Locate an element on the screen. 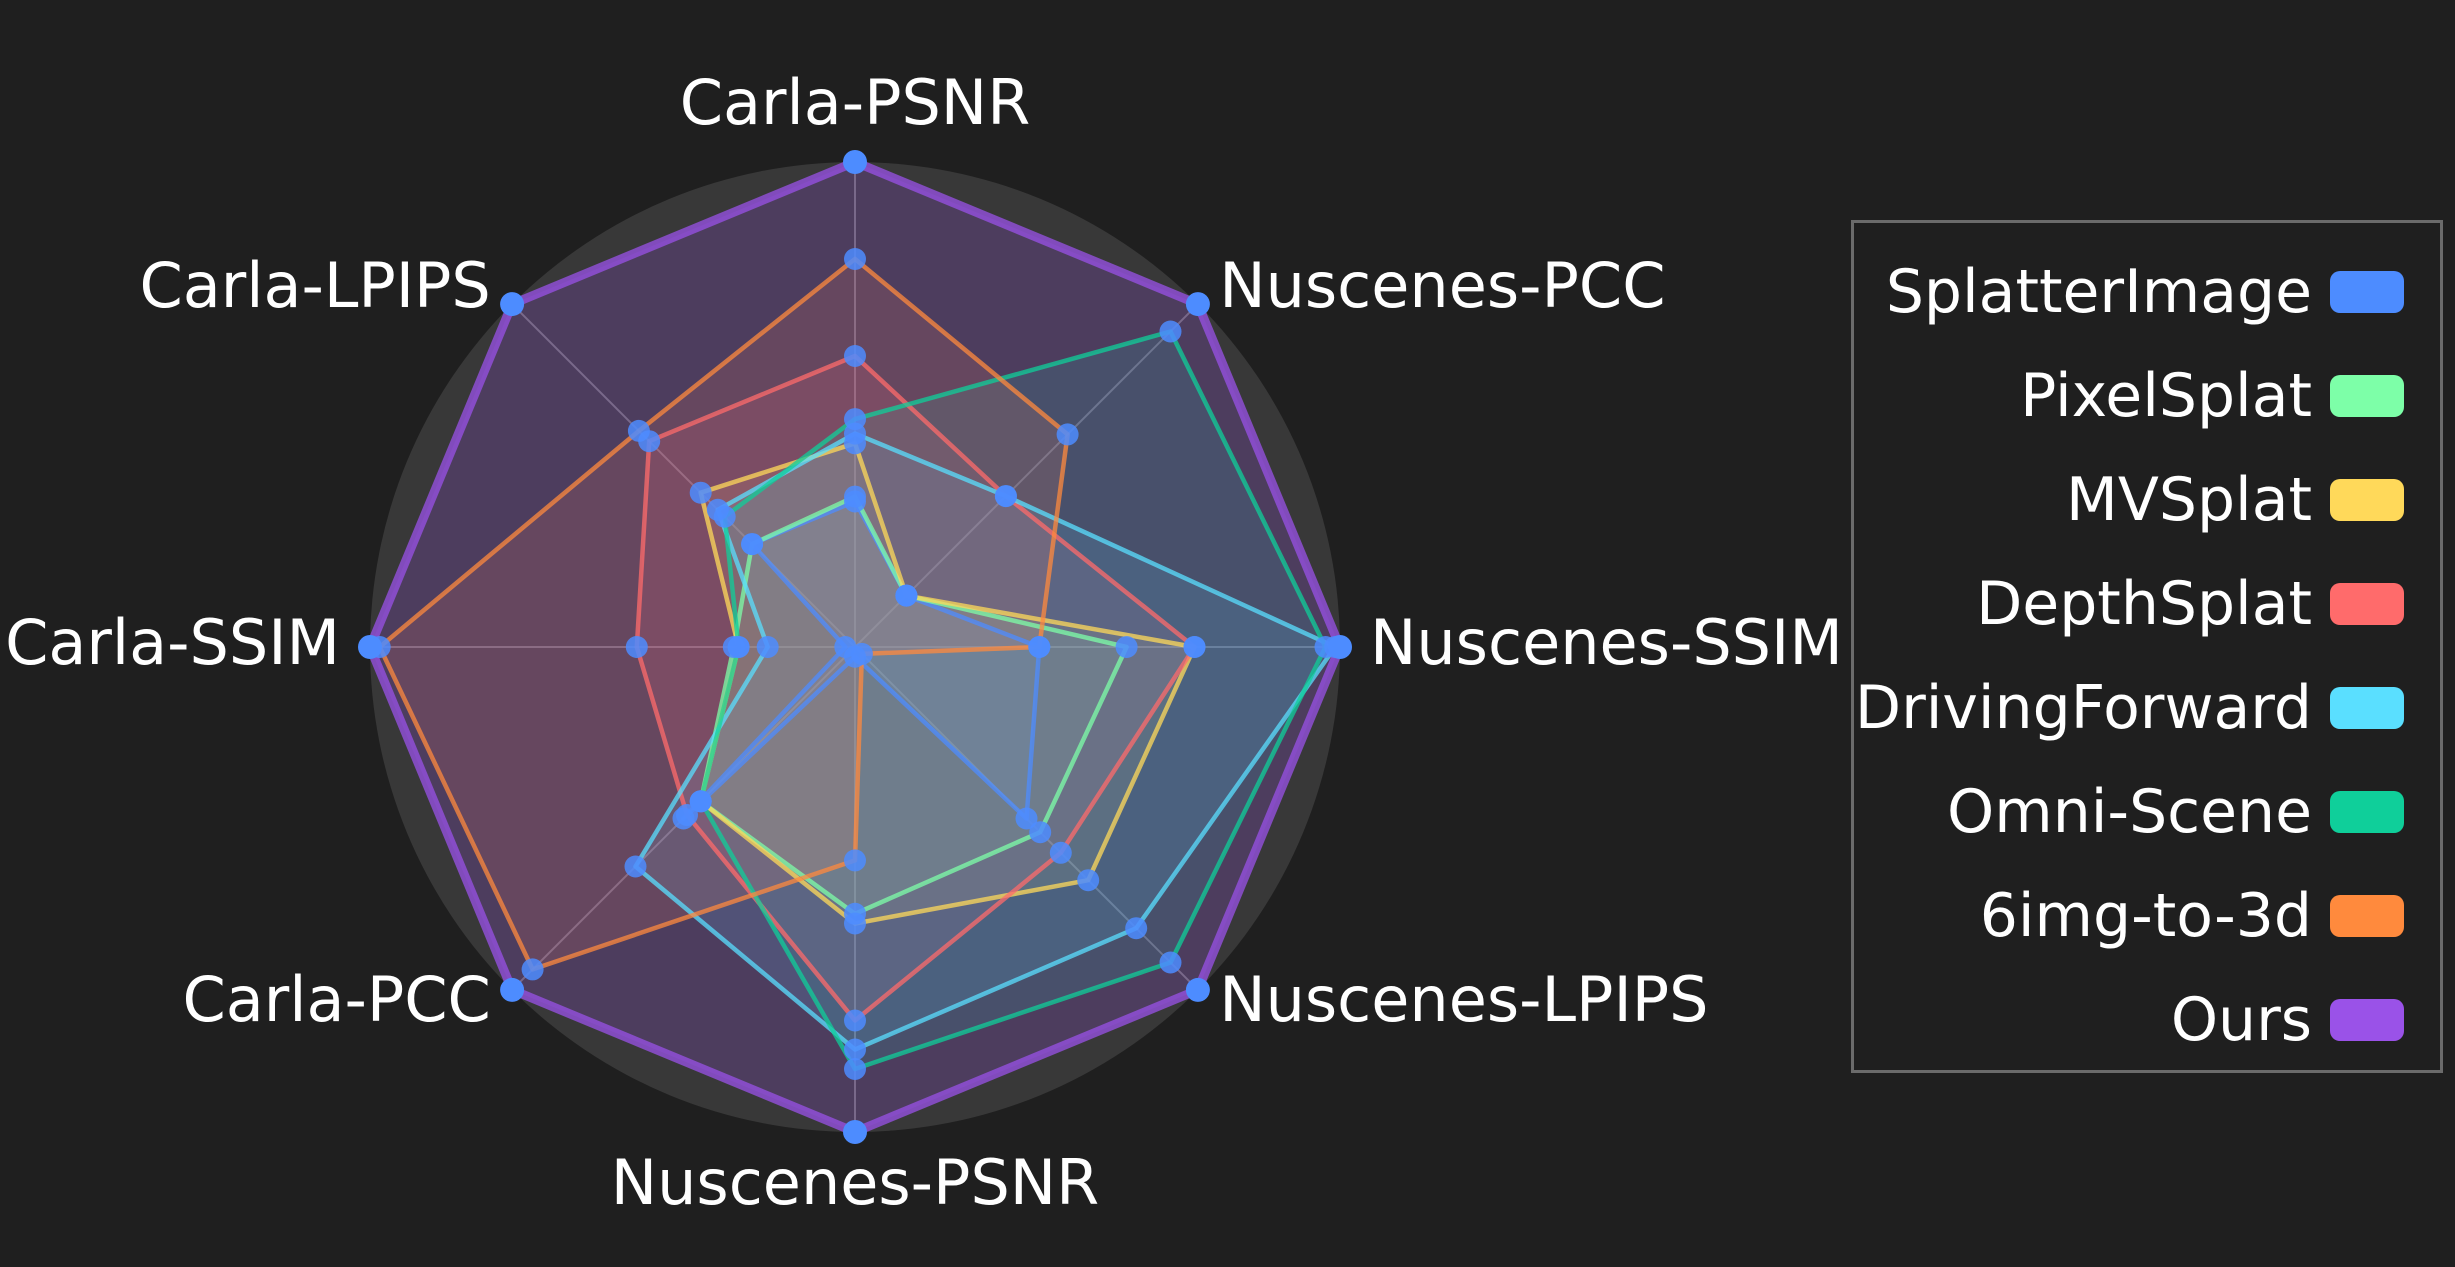 Image resolution: width=2455 pixels, height=1267 pixels. legend-swatch-depthsplat is located at coordinates (2367, 604).